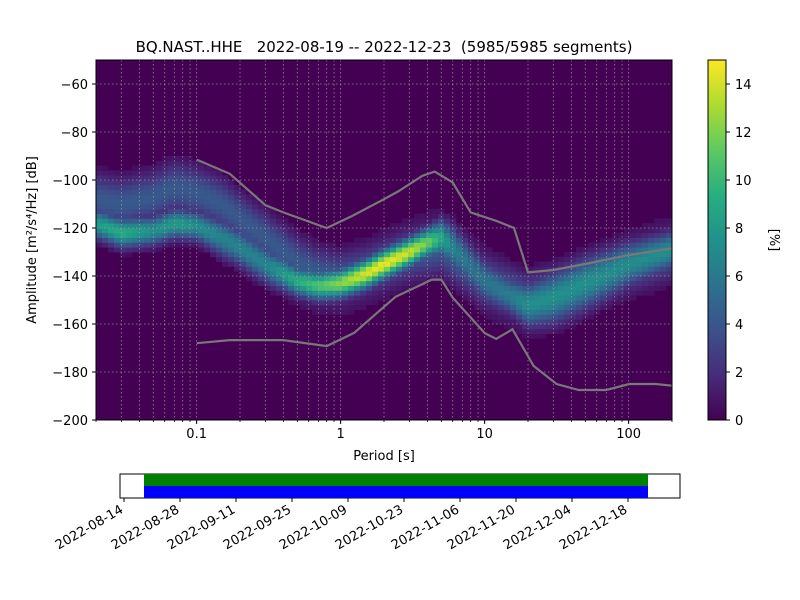  I want to click on y-tick-label: −200, so click(70, 421).